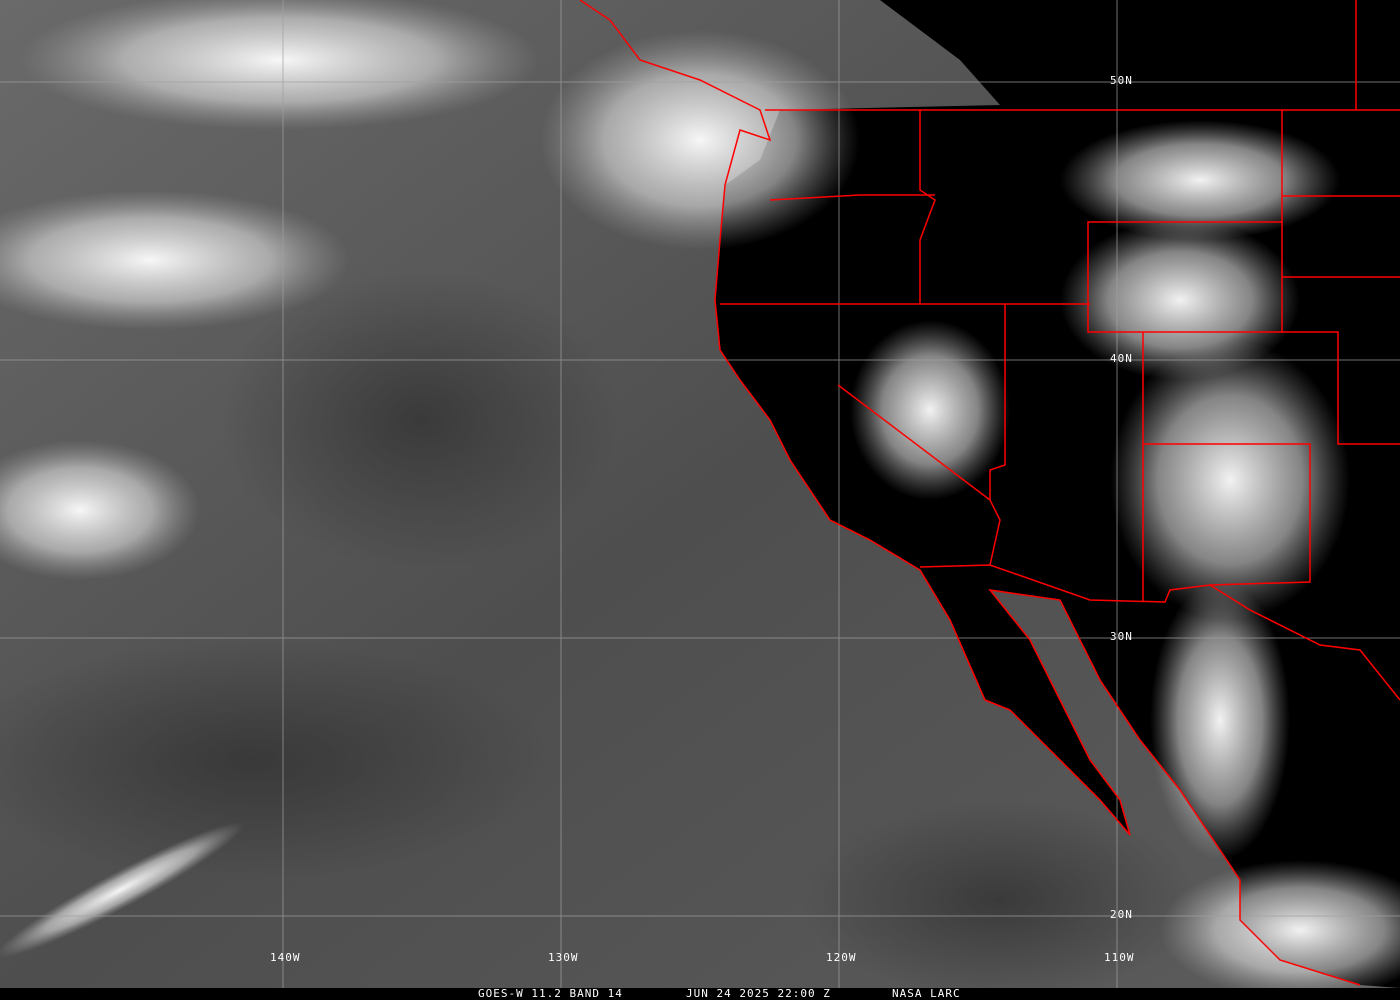 This screenshot has width=1400, height=1000. I want to click on mexico-border, so click(1159, 632).